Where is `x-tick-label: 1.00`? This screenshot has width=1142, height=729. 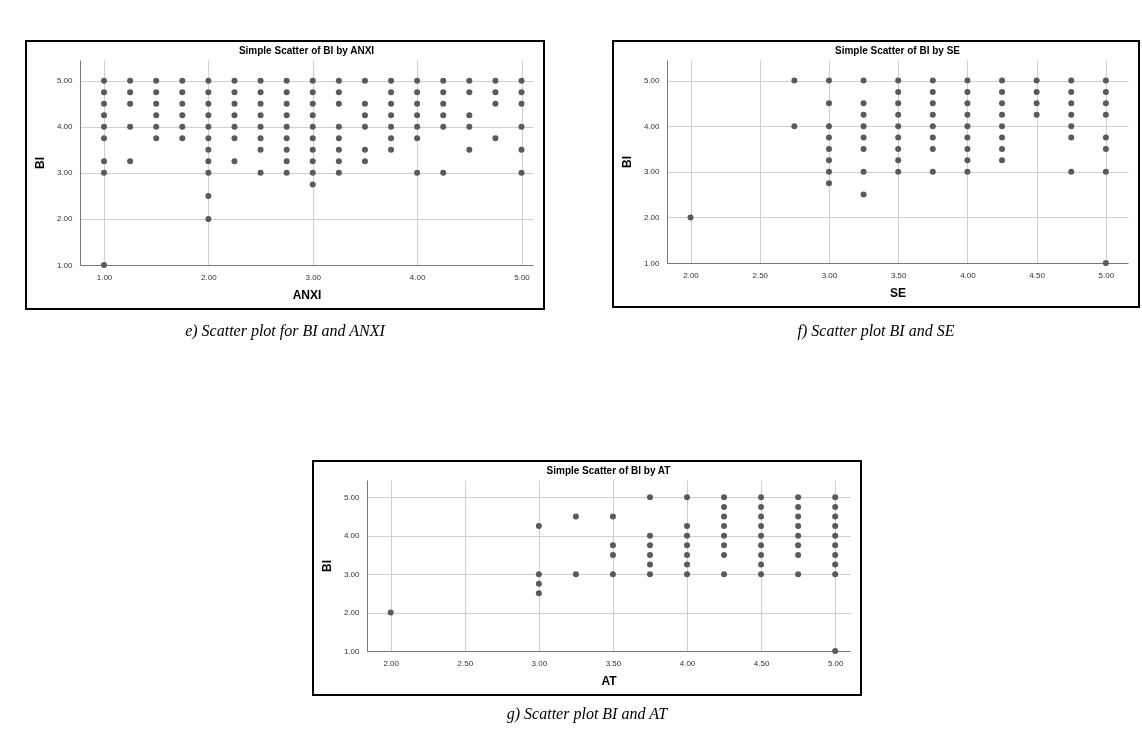 x-tick-label: 1.00 is located at coordinates (104, 277).